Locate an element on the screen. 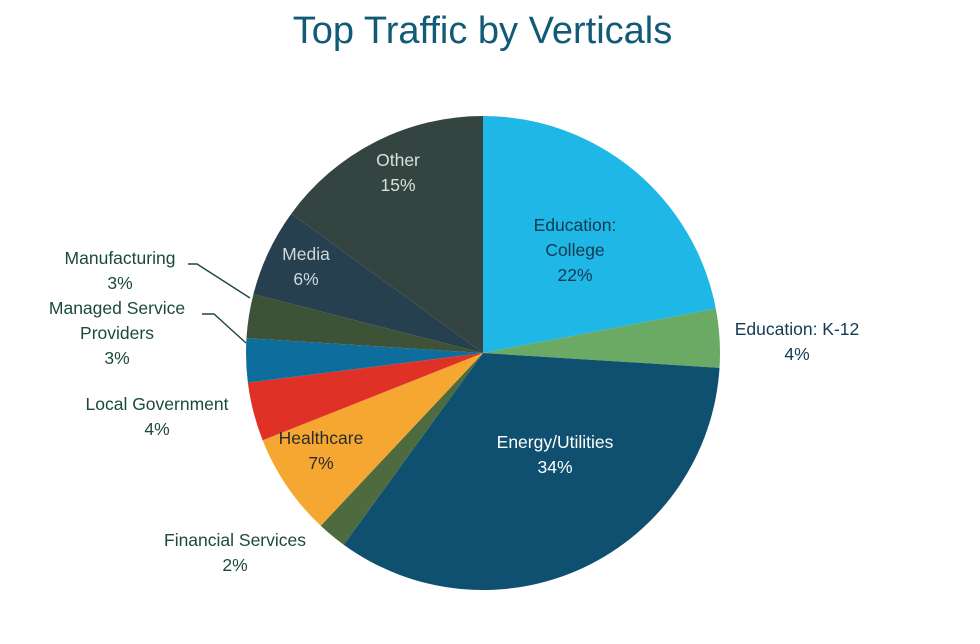 This screenshot has width=980, height=644. slice-percent-financial-services: 2% is located at coordinates (234, 565).